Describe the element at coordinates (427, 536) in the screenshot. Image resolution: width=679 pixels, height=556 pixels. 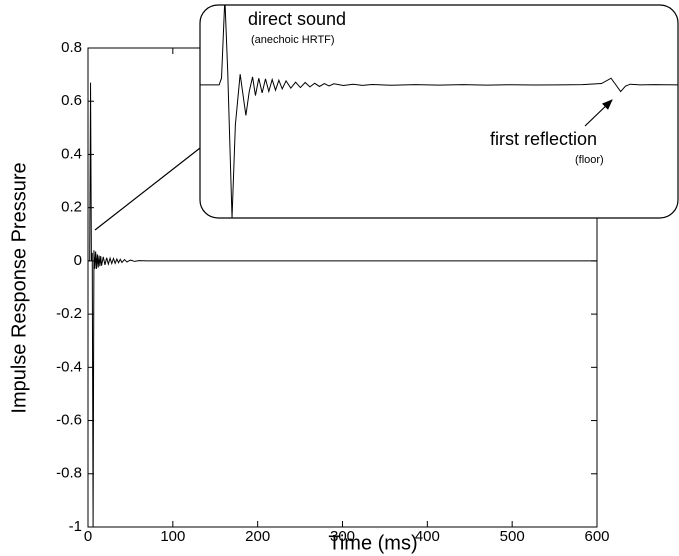
I see `x-tick-label: 400` at that location.